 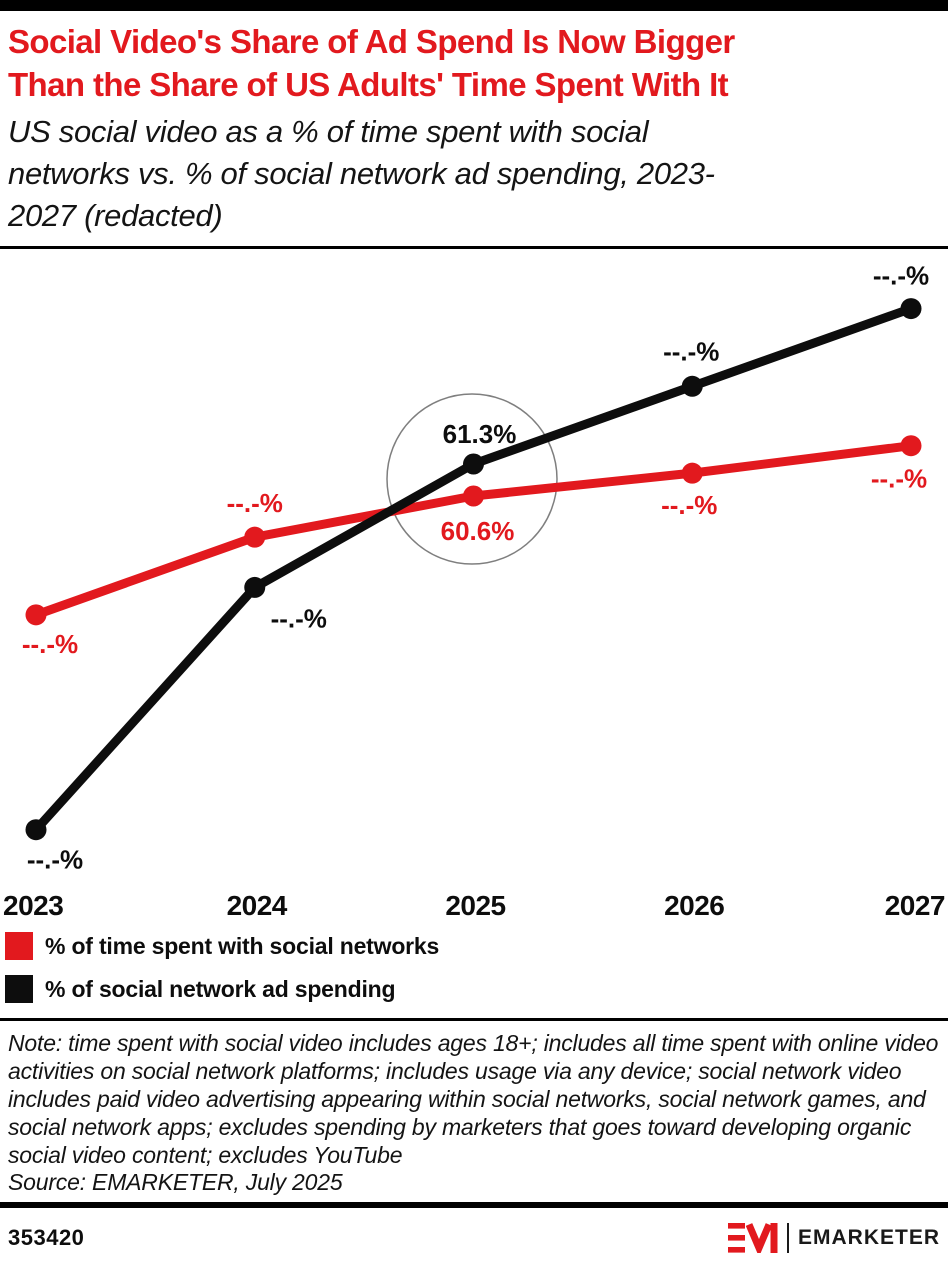 What do you see at coordinates (36, 830) in the screenshot?
I see `data-point-ad-spending-2023` at bounding box center [36, 830].